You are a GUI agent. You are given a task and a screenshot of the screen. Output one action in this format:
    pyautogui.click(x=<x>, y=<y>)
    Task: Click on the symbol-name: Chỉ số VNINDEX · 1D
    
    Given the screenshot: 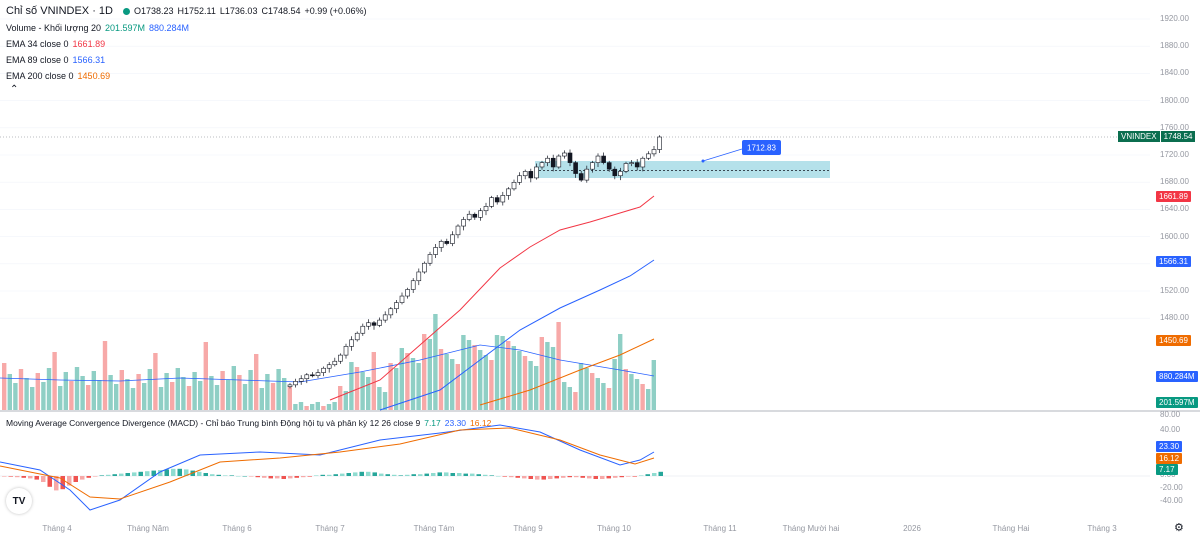 What is the action you would take?
    pyautogui.click(x=59, y=11)
    